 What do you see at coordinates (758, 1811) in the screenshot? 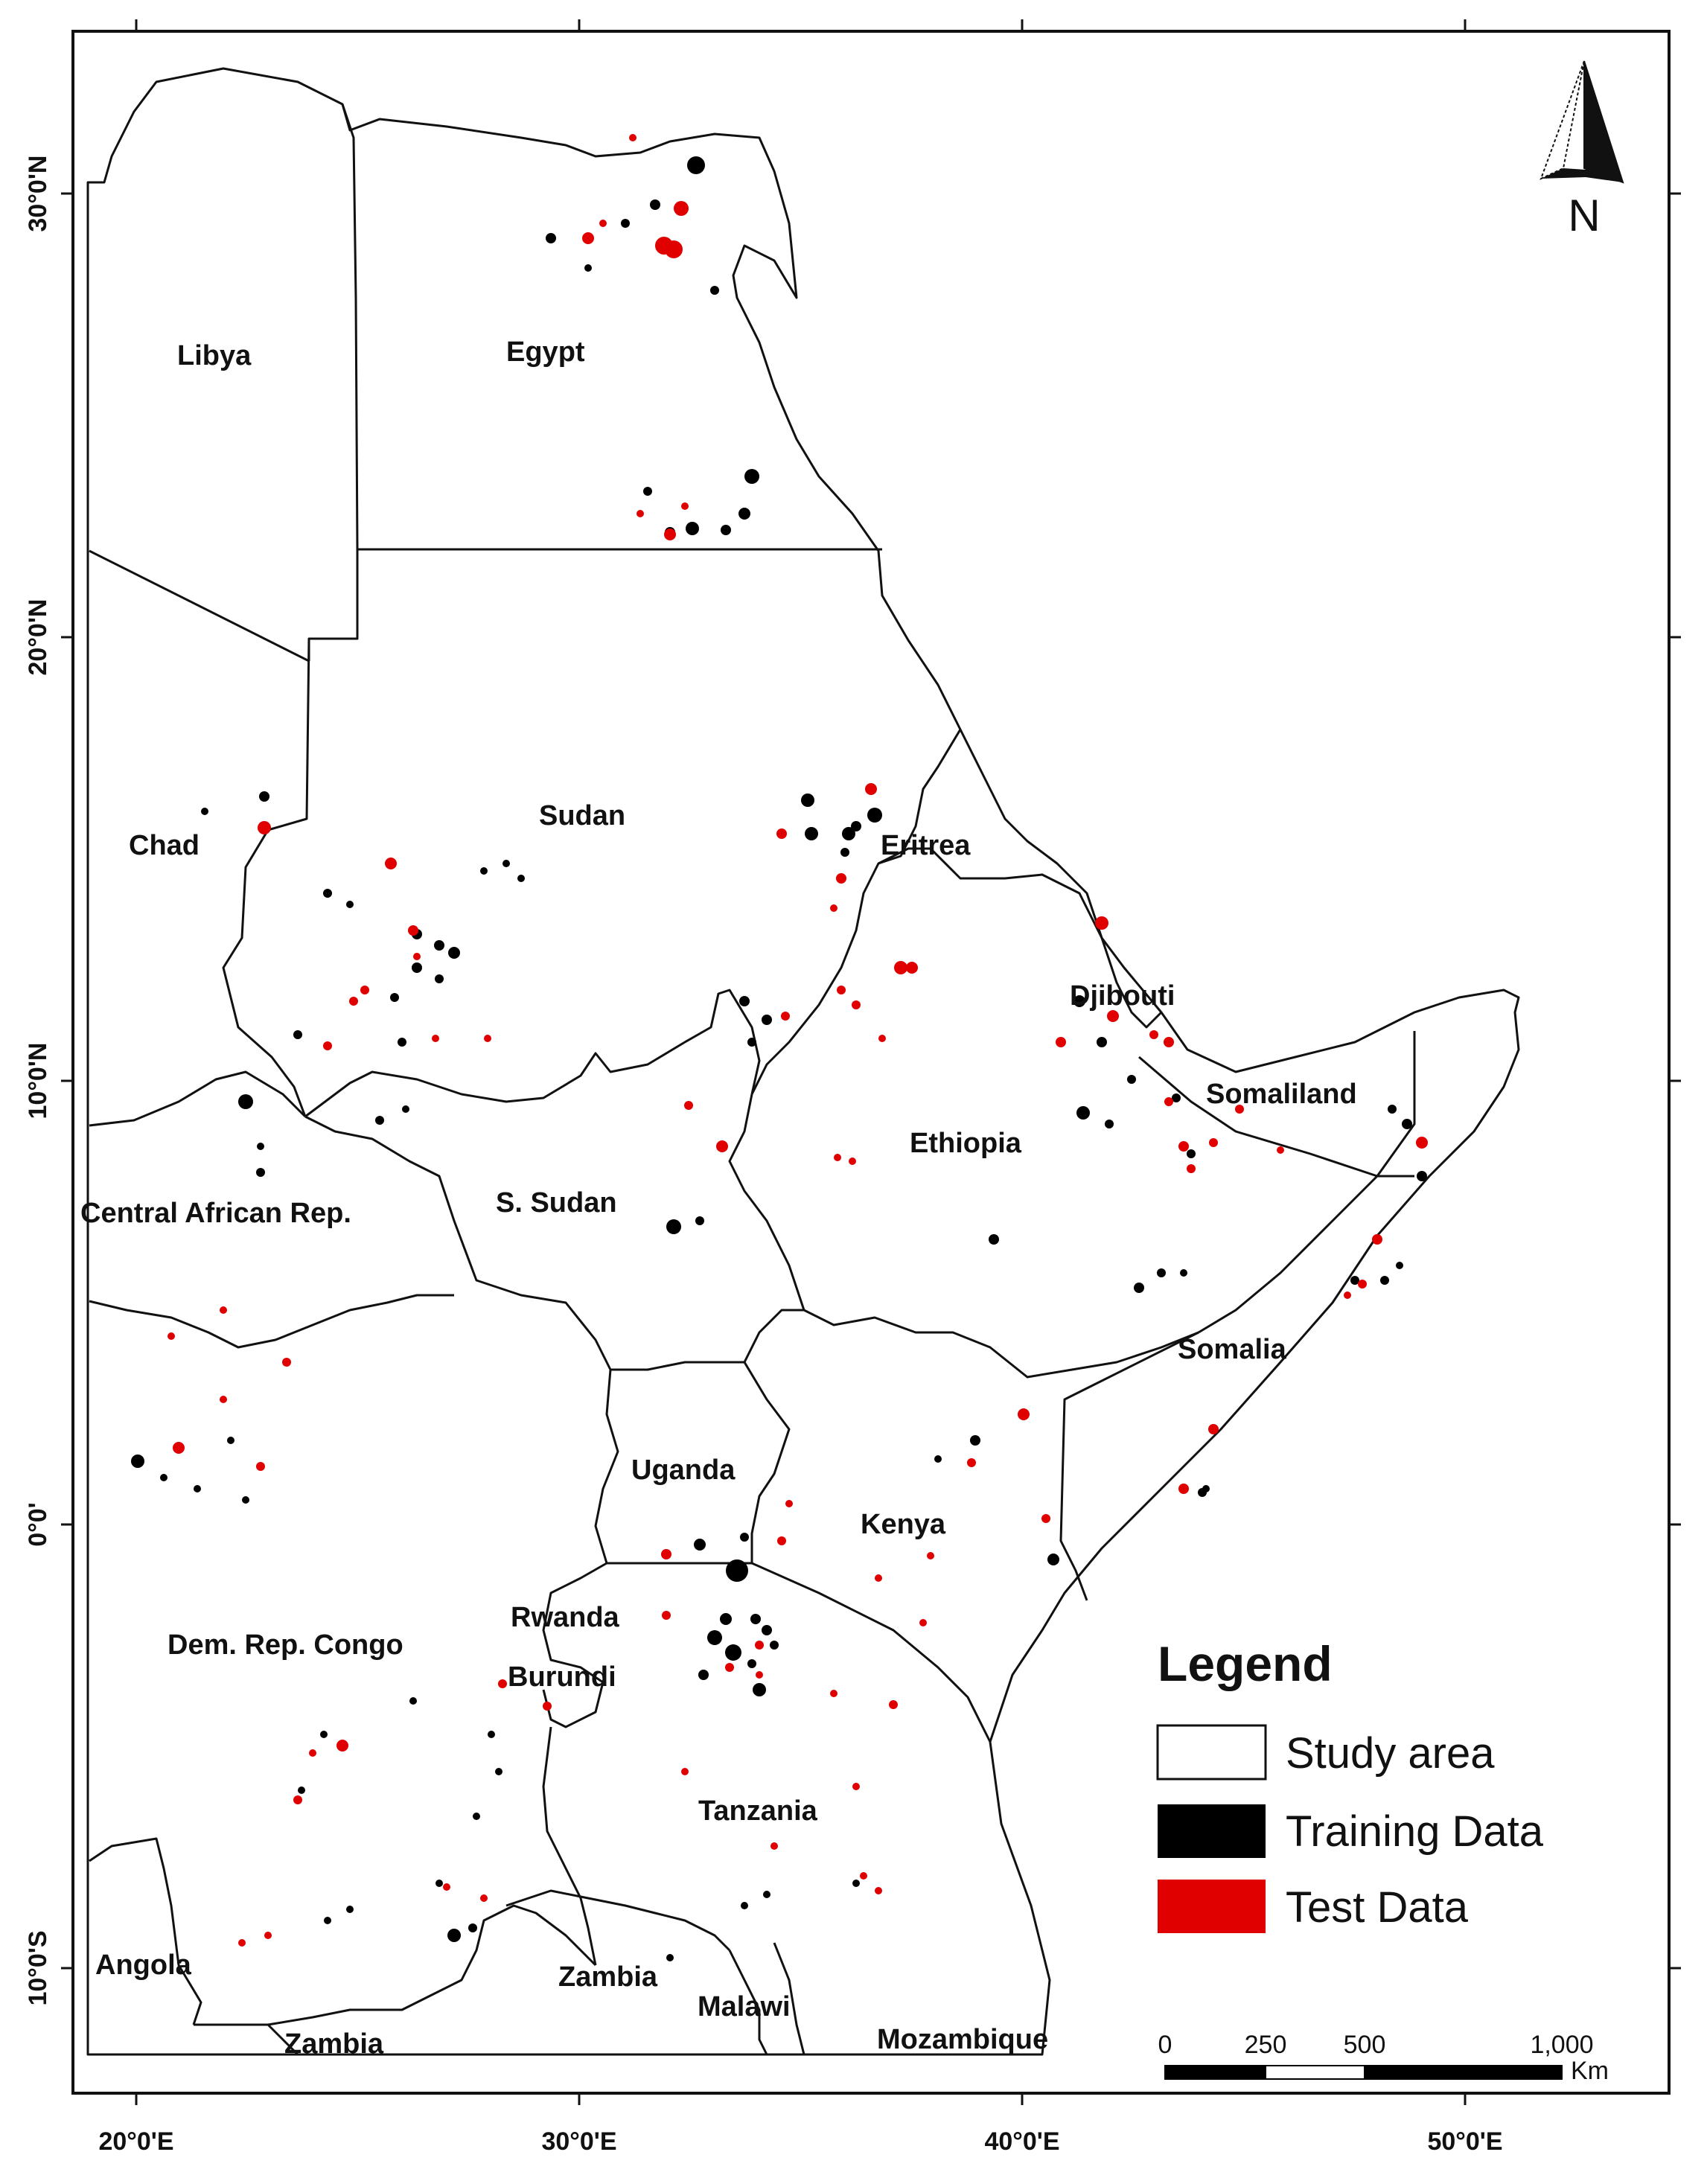
I see `label-tanzania: Tanzania` at bounding box center [758, 1811].